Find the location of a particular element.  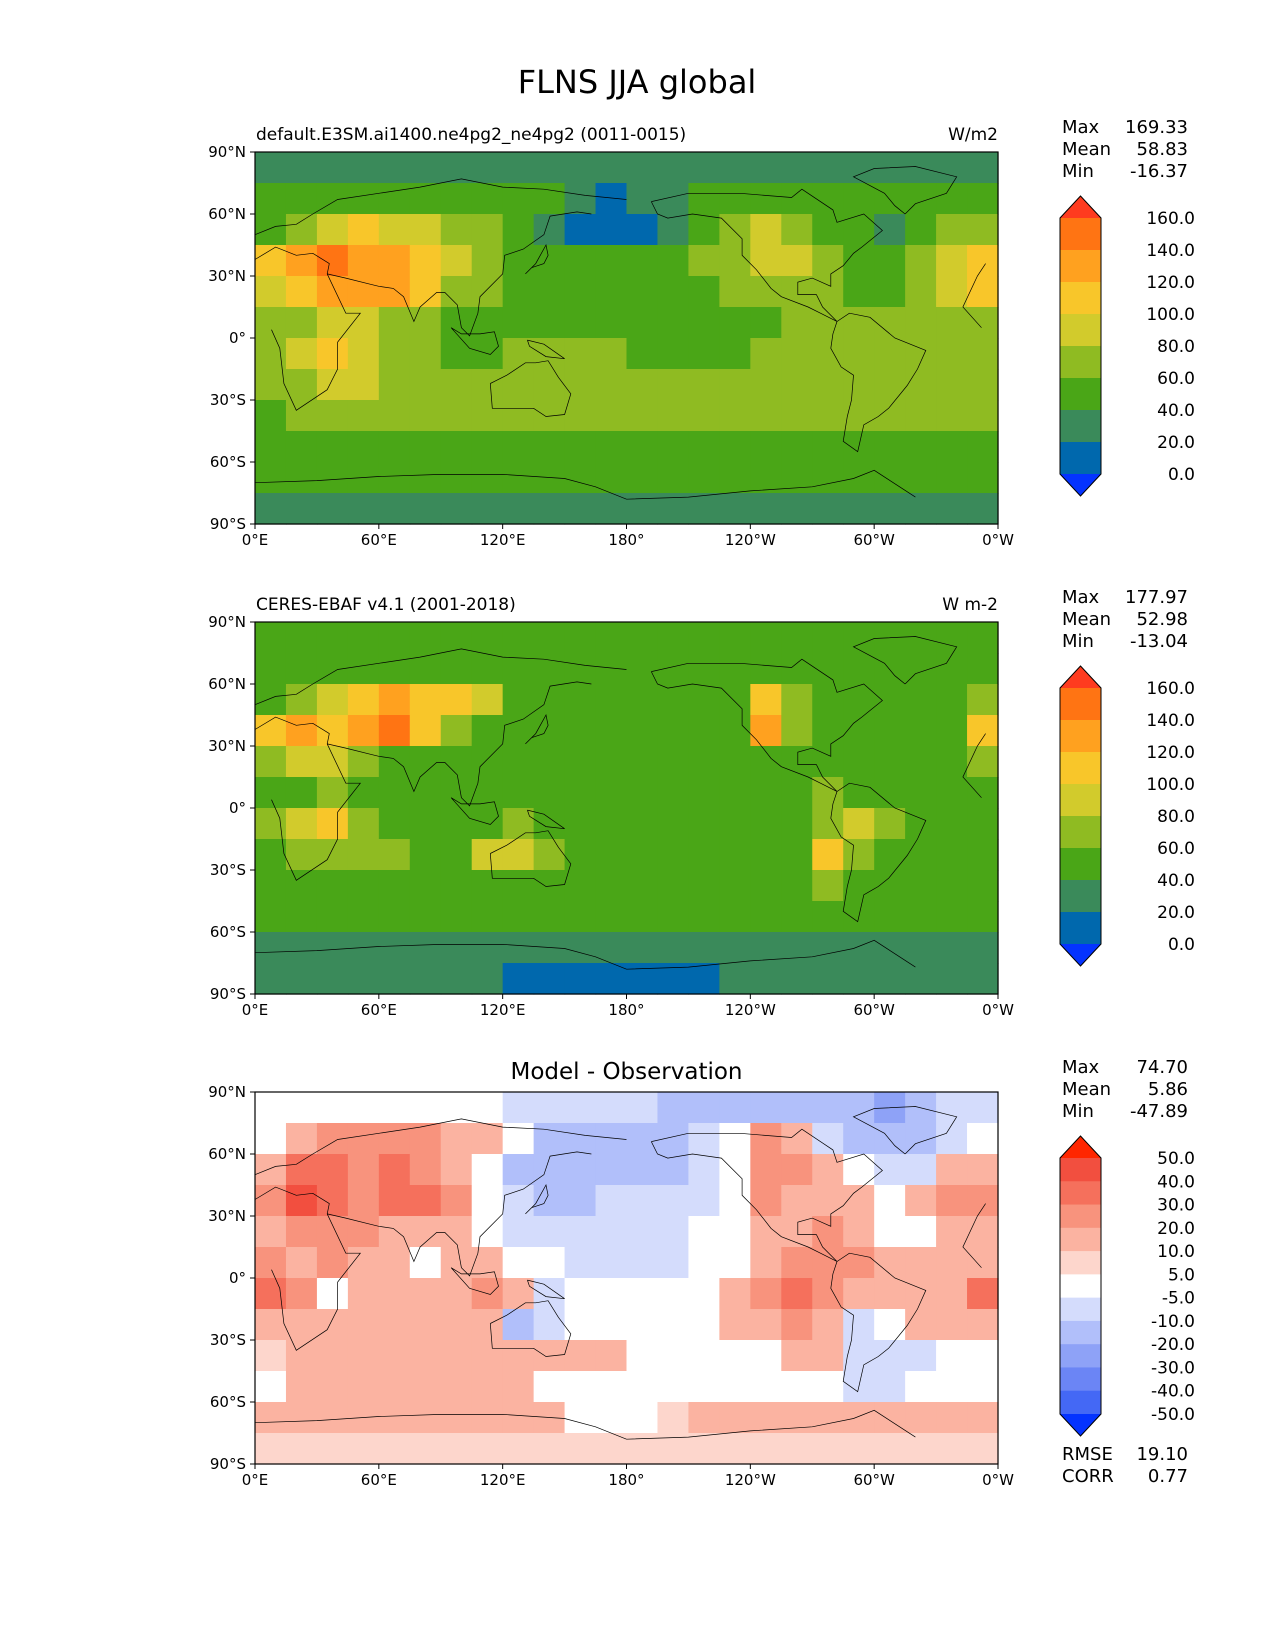

stat-label-mean: Mean is located at coordinates (1086, 1089).